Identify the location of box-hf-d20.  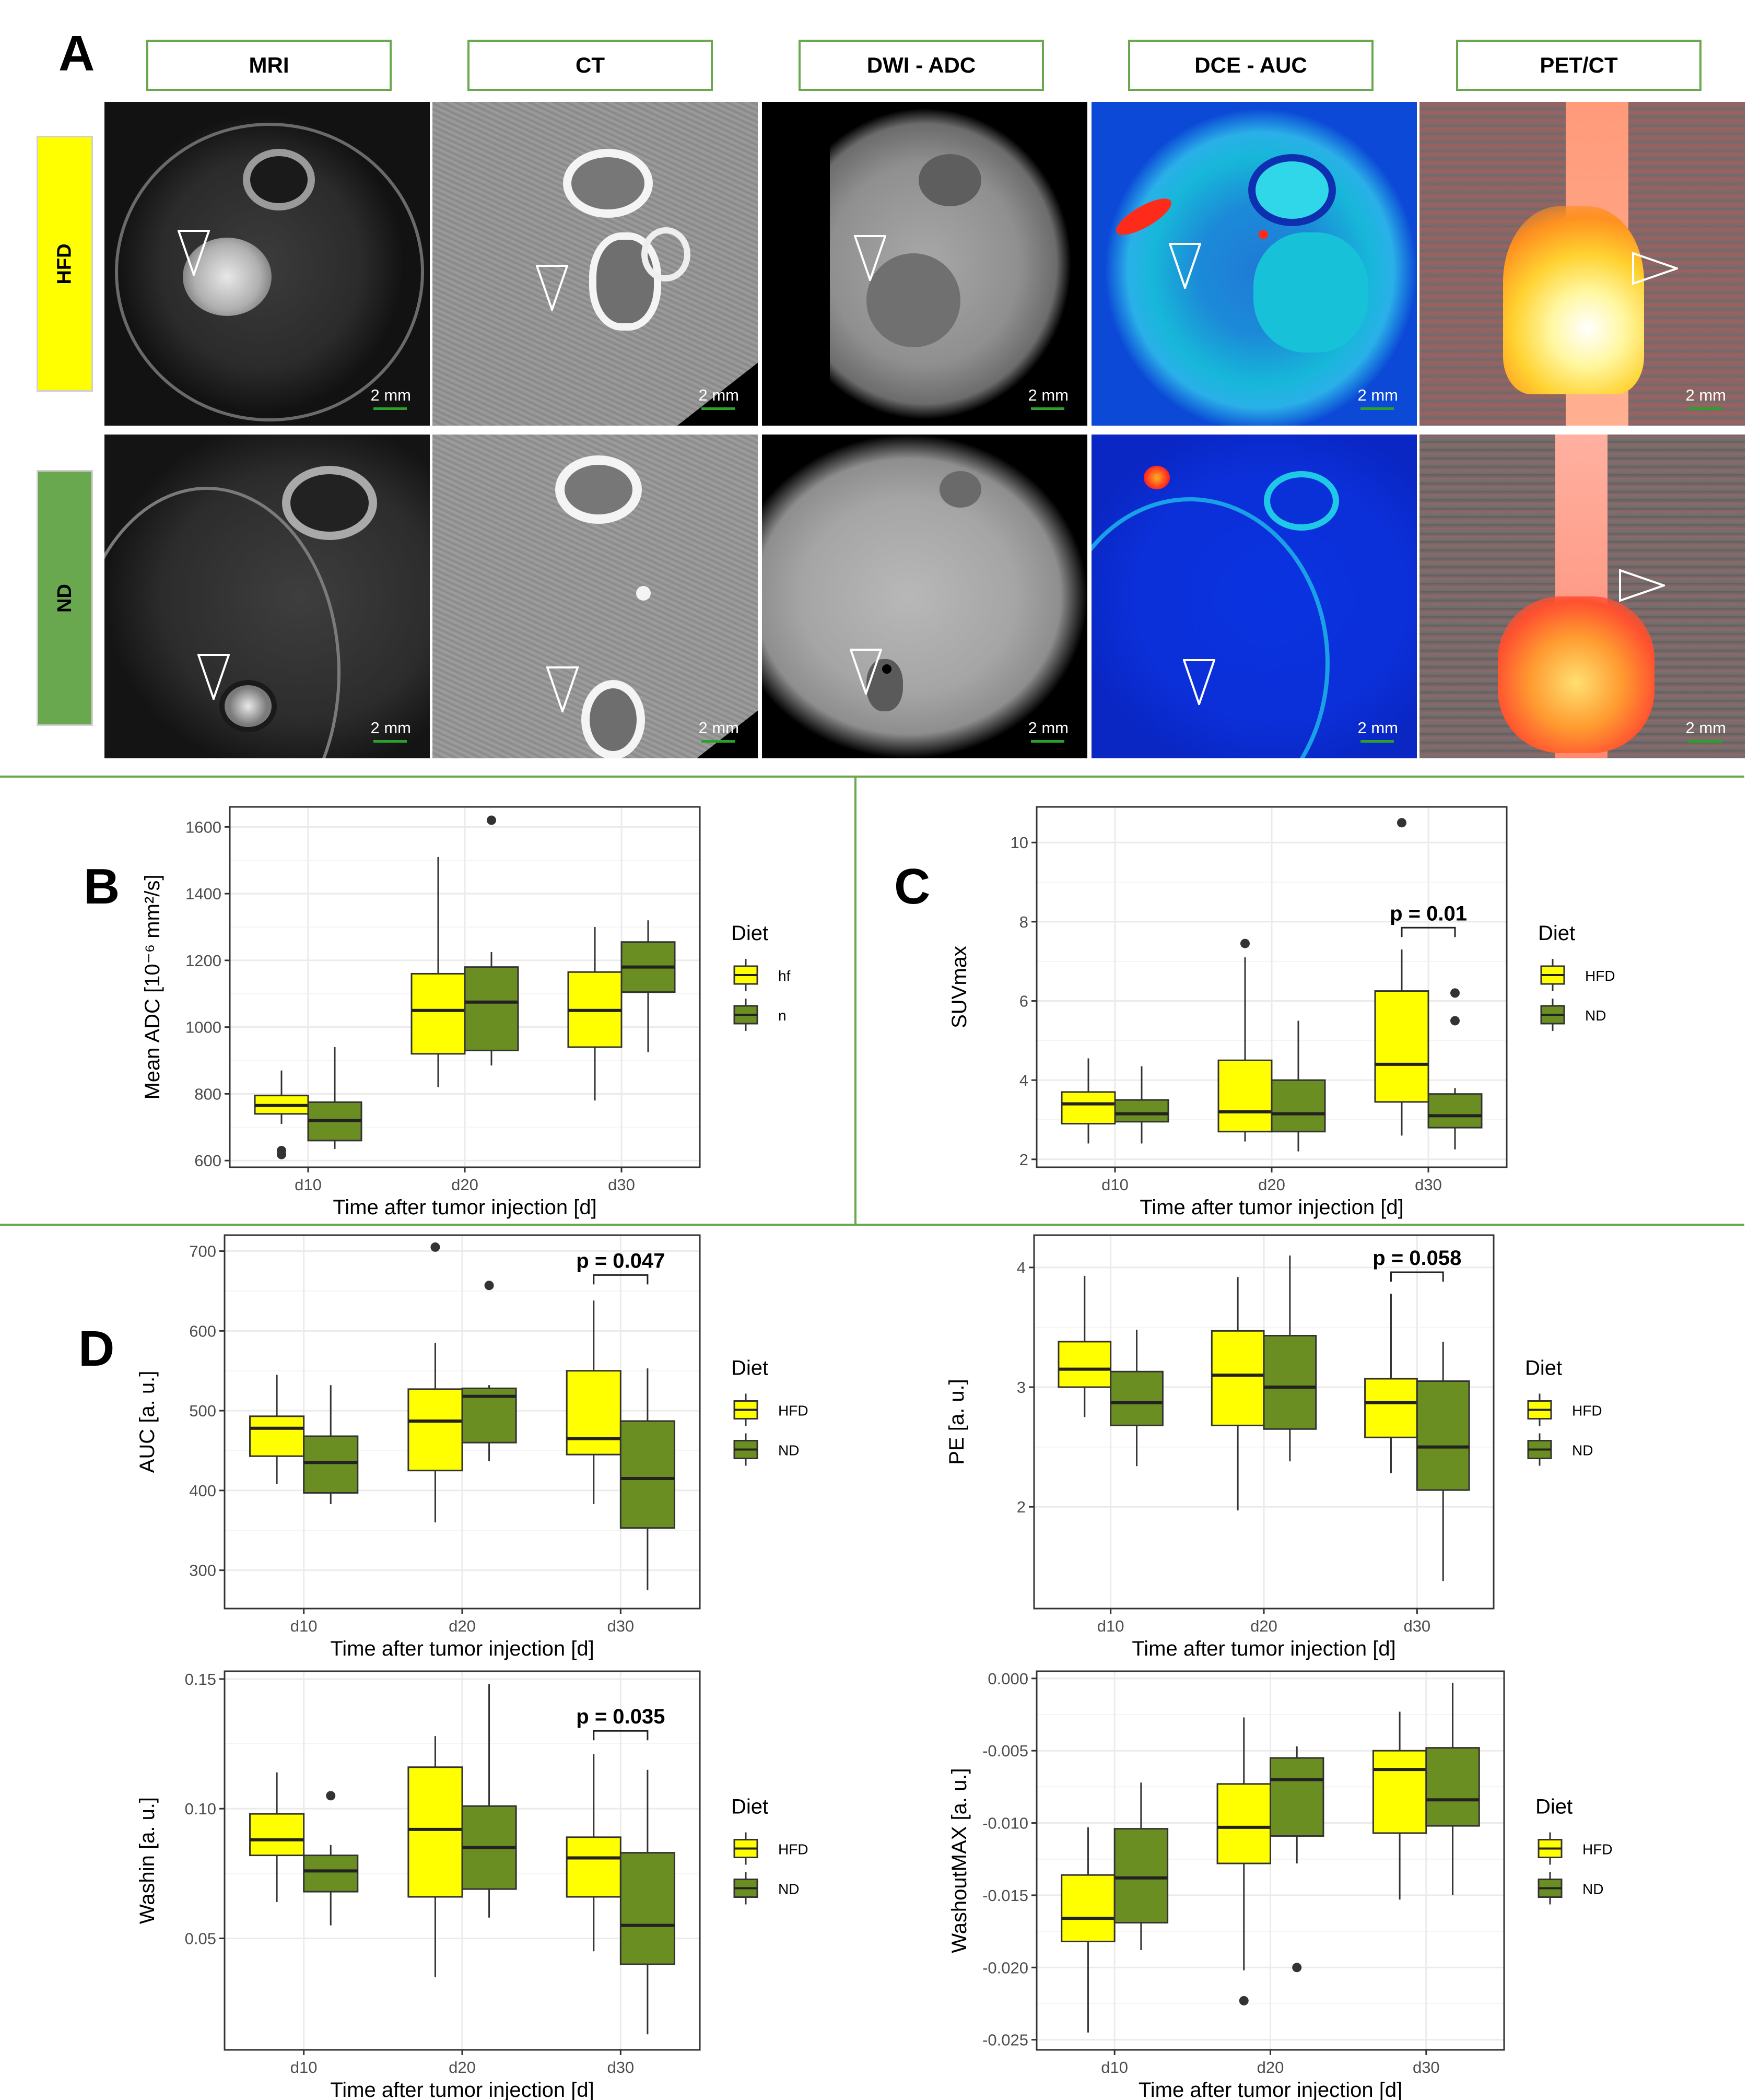
(438, 1013).